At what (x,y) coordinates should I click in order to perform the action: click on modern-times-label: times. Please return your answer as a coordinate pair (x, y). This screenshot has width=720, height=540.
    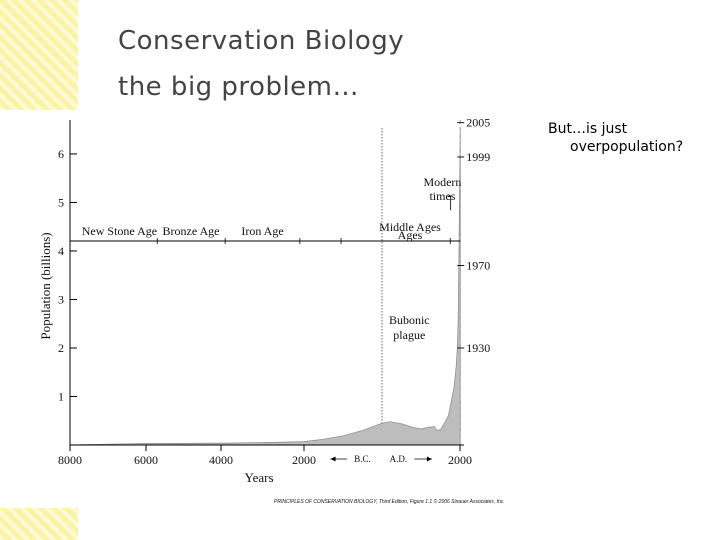
    Looking at the image, I should click on (442, 196).